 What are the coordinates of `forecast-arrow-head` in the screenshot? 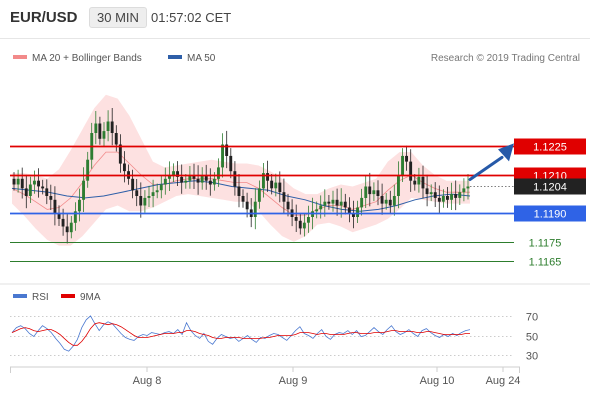 It's located at (506, 152).